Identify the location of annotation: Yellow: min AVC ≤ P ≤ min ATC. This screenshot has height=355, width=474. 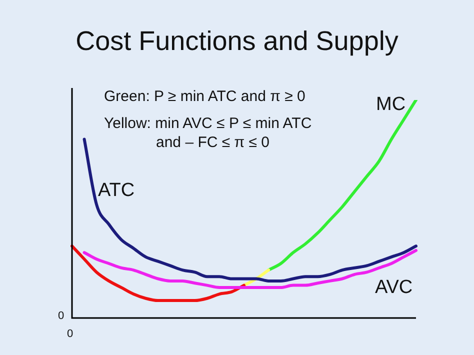
(208, 123).